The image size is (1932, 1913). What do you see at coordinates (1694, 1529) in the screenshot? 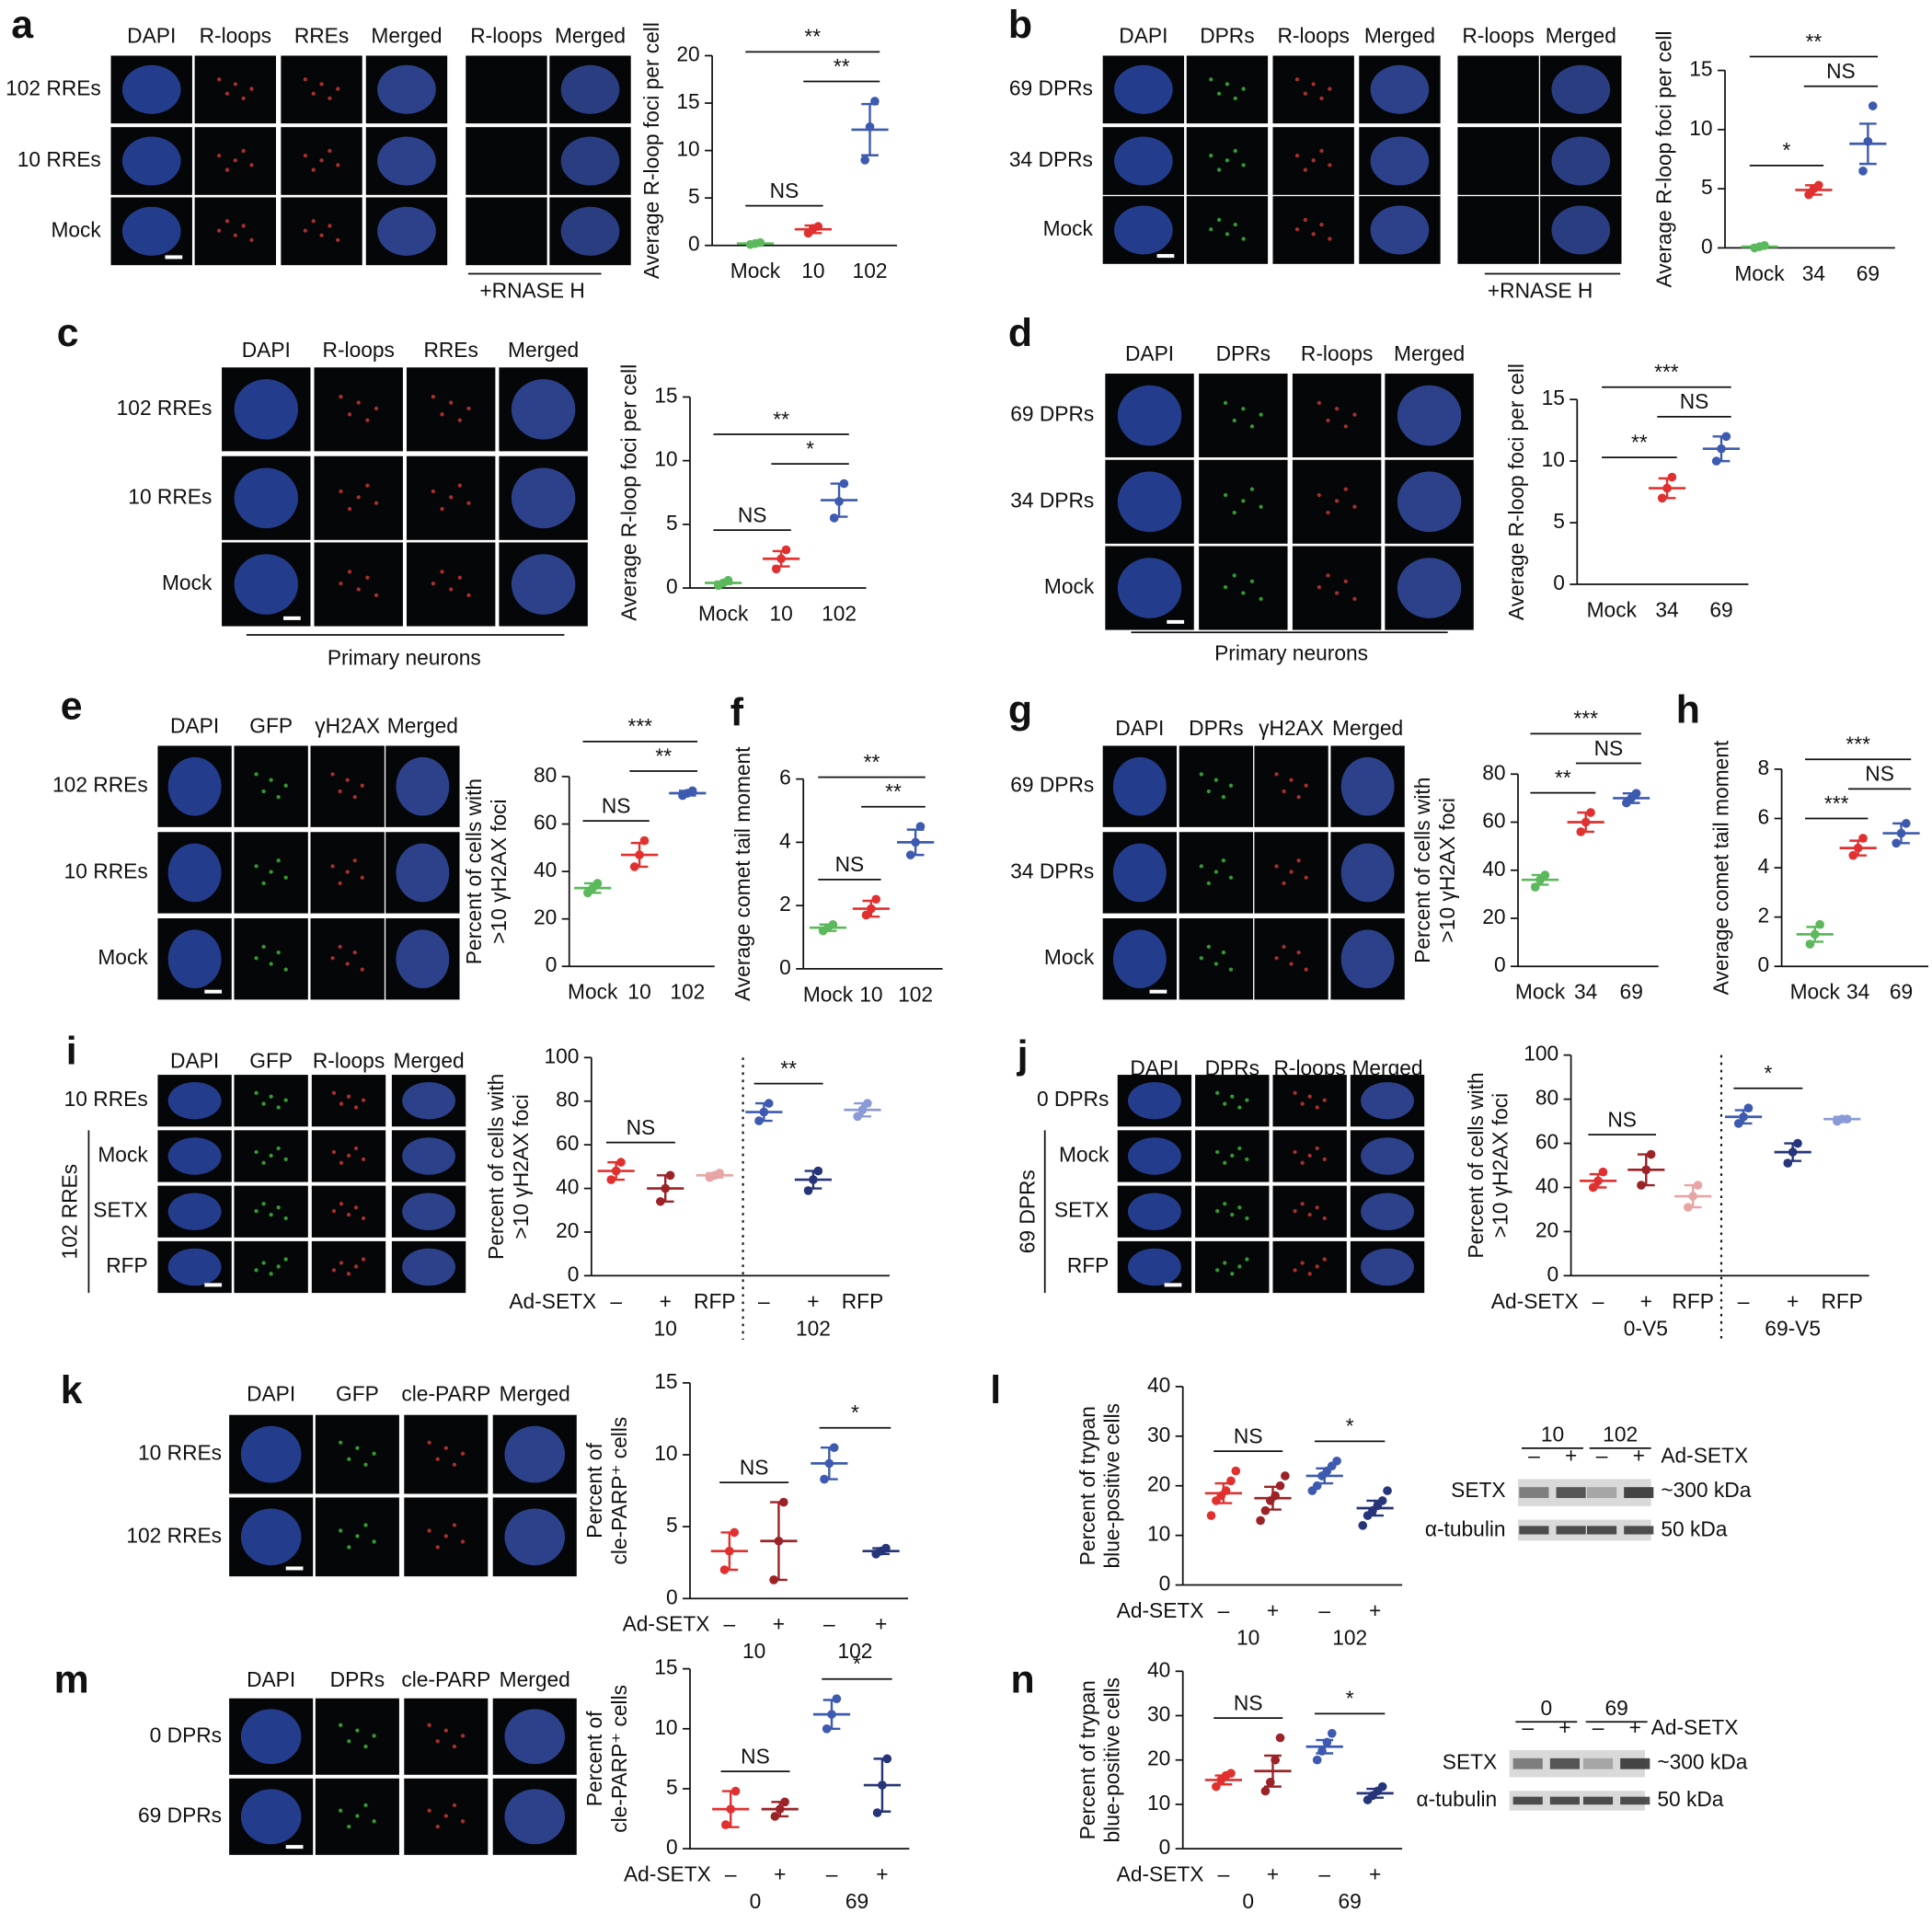
I see `blot-size-label: 50 kDa` at bounding box center [1694, 1529].